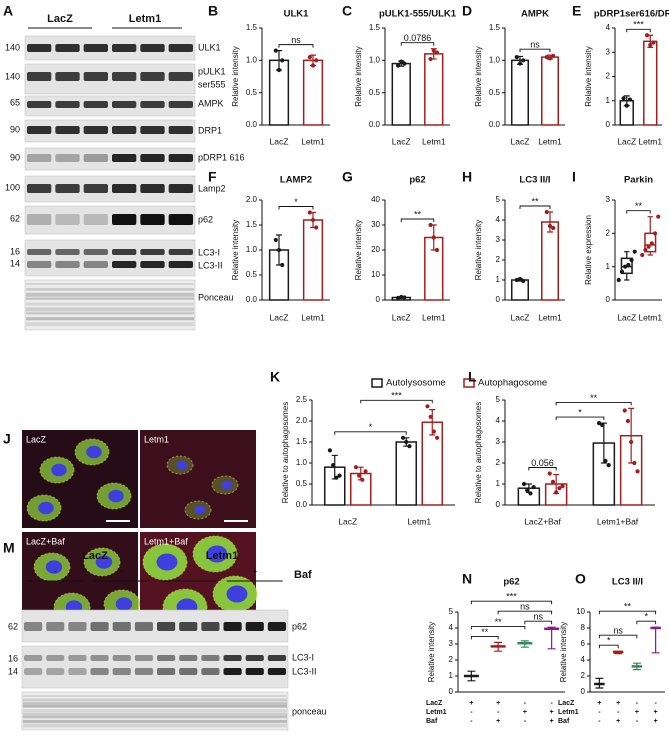 Image resolution: width=669 pixels, height=737 pixels. I want to click on comparison-label: 0.056, so click(542, 463).